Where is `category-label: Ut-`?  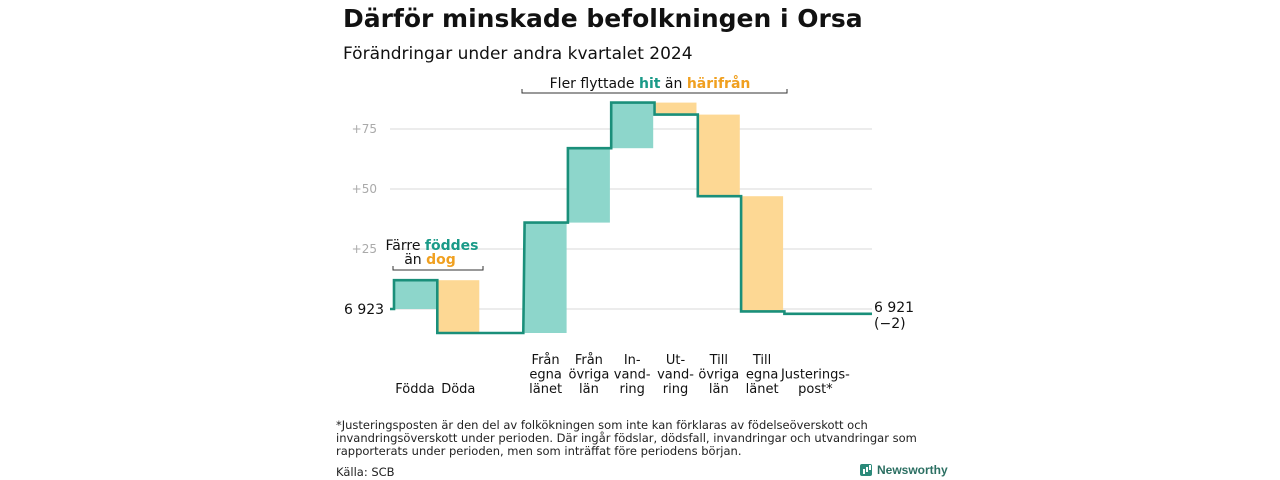 category-label: Ut- is located at coordinates (676, 360).